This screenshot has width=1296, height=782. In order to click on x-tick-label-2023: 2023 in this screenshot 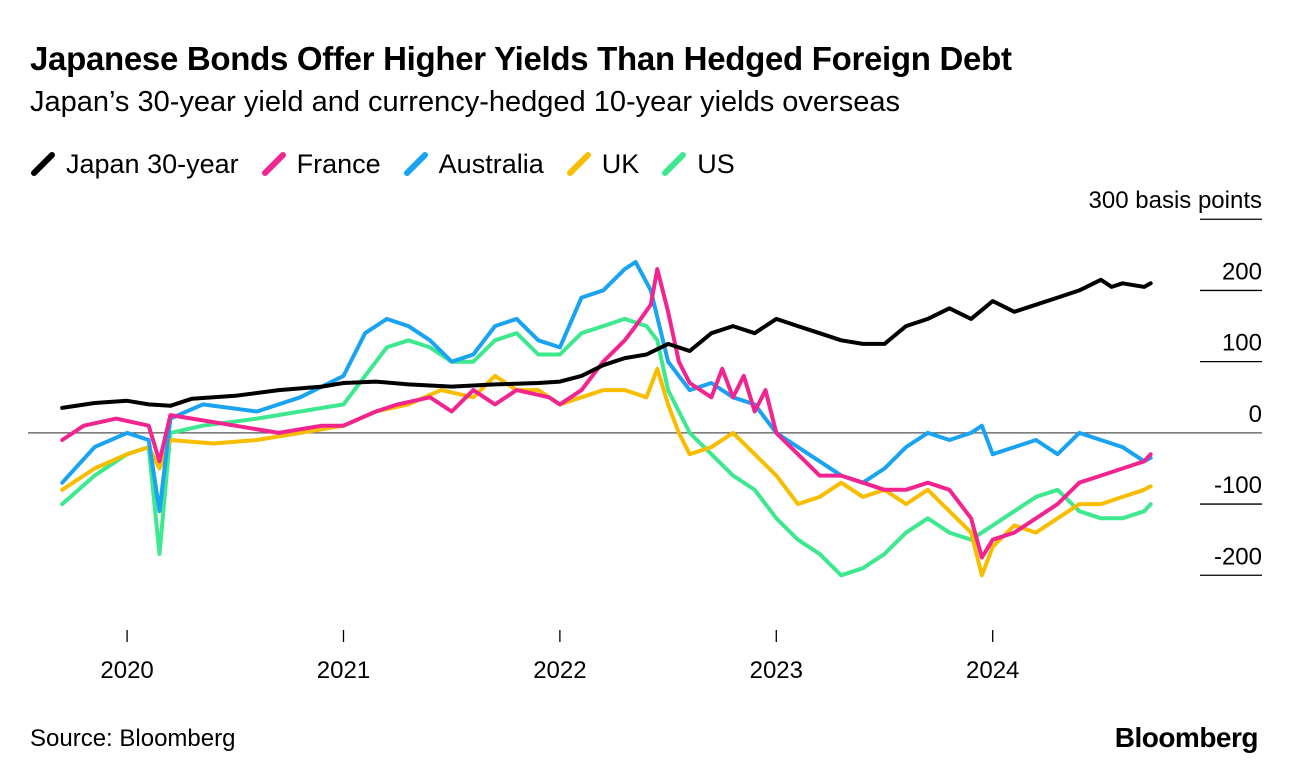, I will do `click(776, 670)`.